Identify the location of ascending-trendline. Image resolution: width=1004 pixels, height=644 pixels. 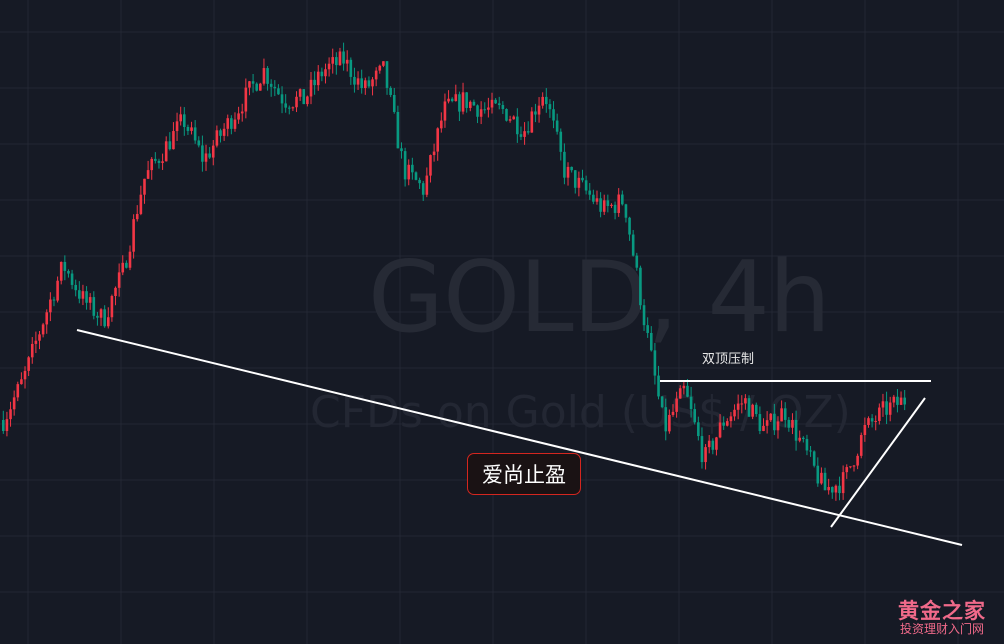
(878, 462).